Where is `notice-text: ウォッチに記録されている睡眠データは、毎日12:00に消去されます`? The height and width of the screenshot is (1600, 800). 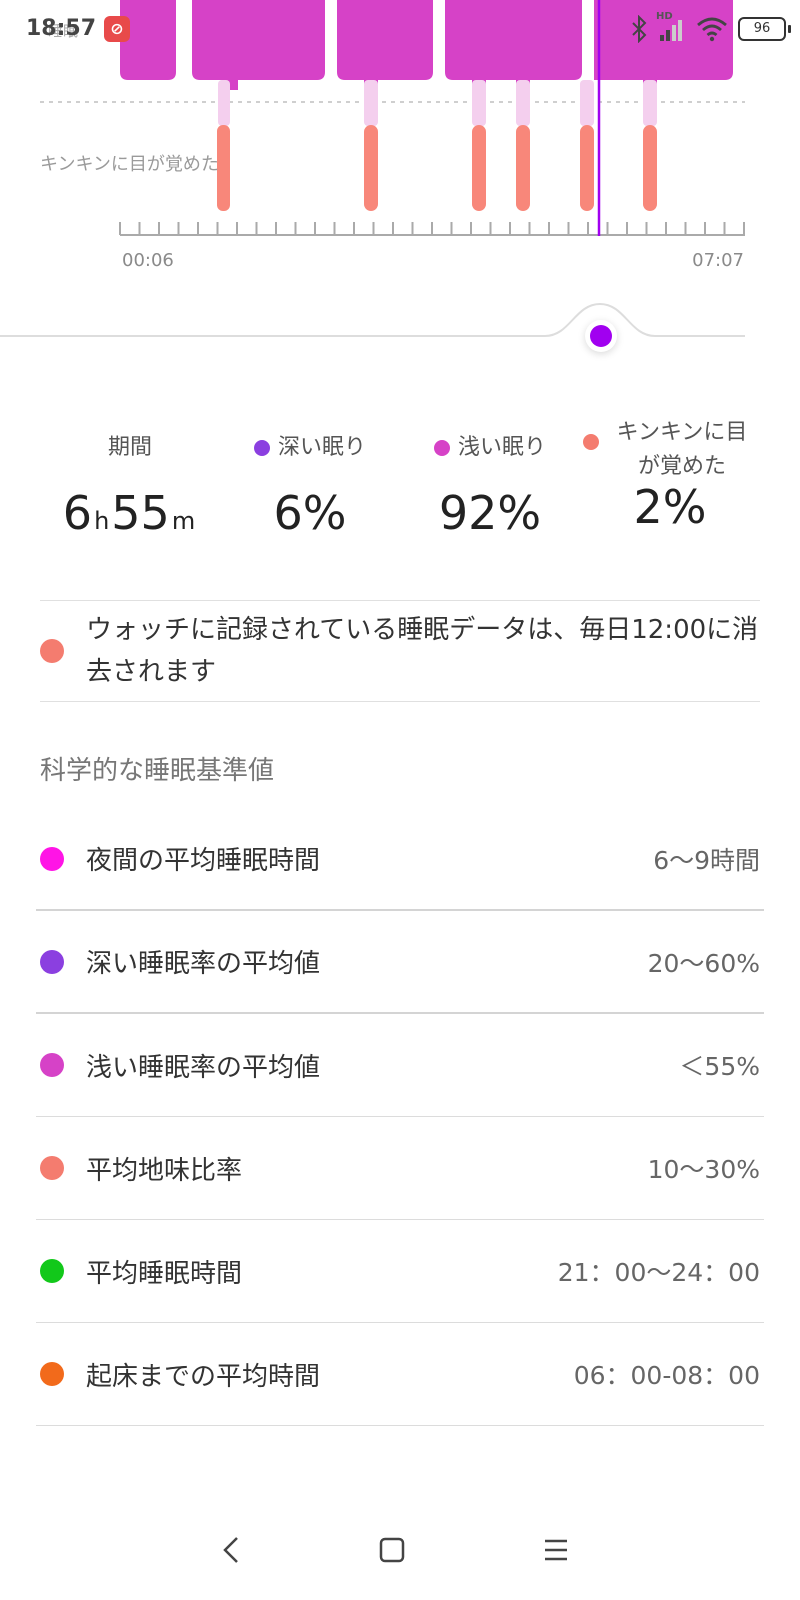
notice-text: ウォッチに記録されている睡眠データは、毎日12:00に消去されます is located at coordinates (422, 651).